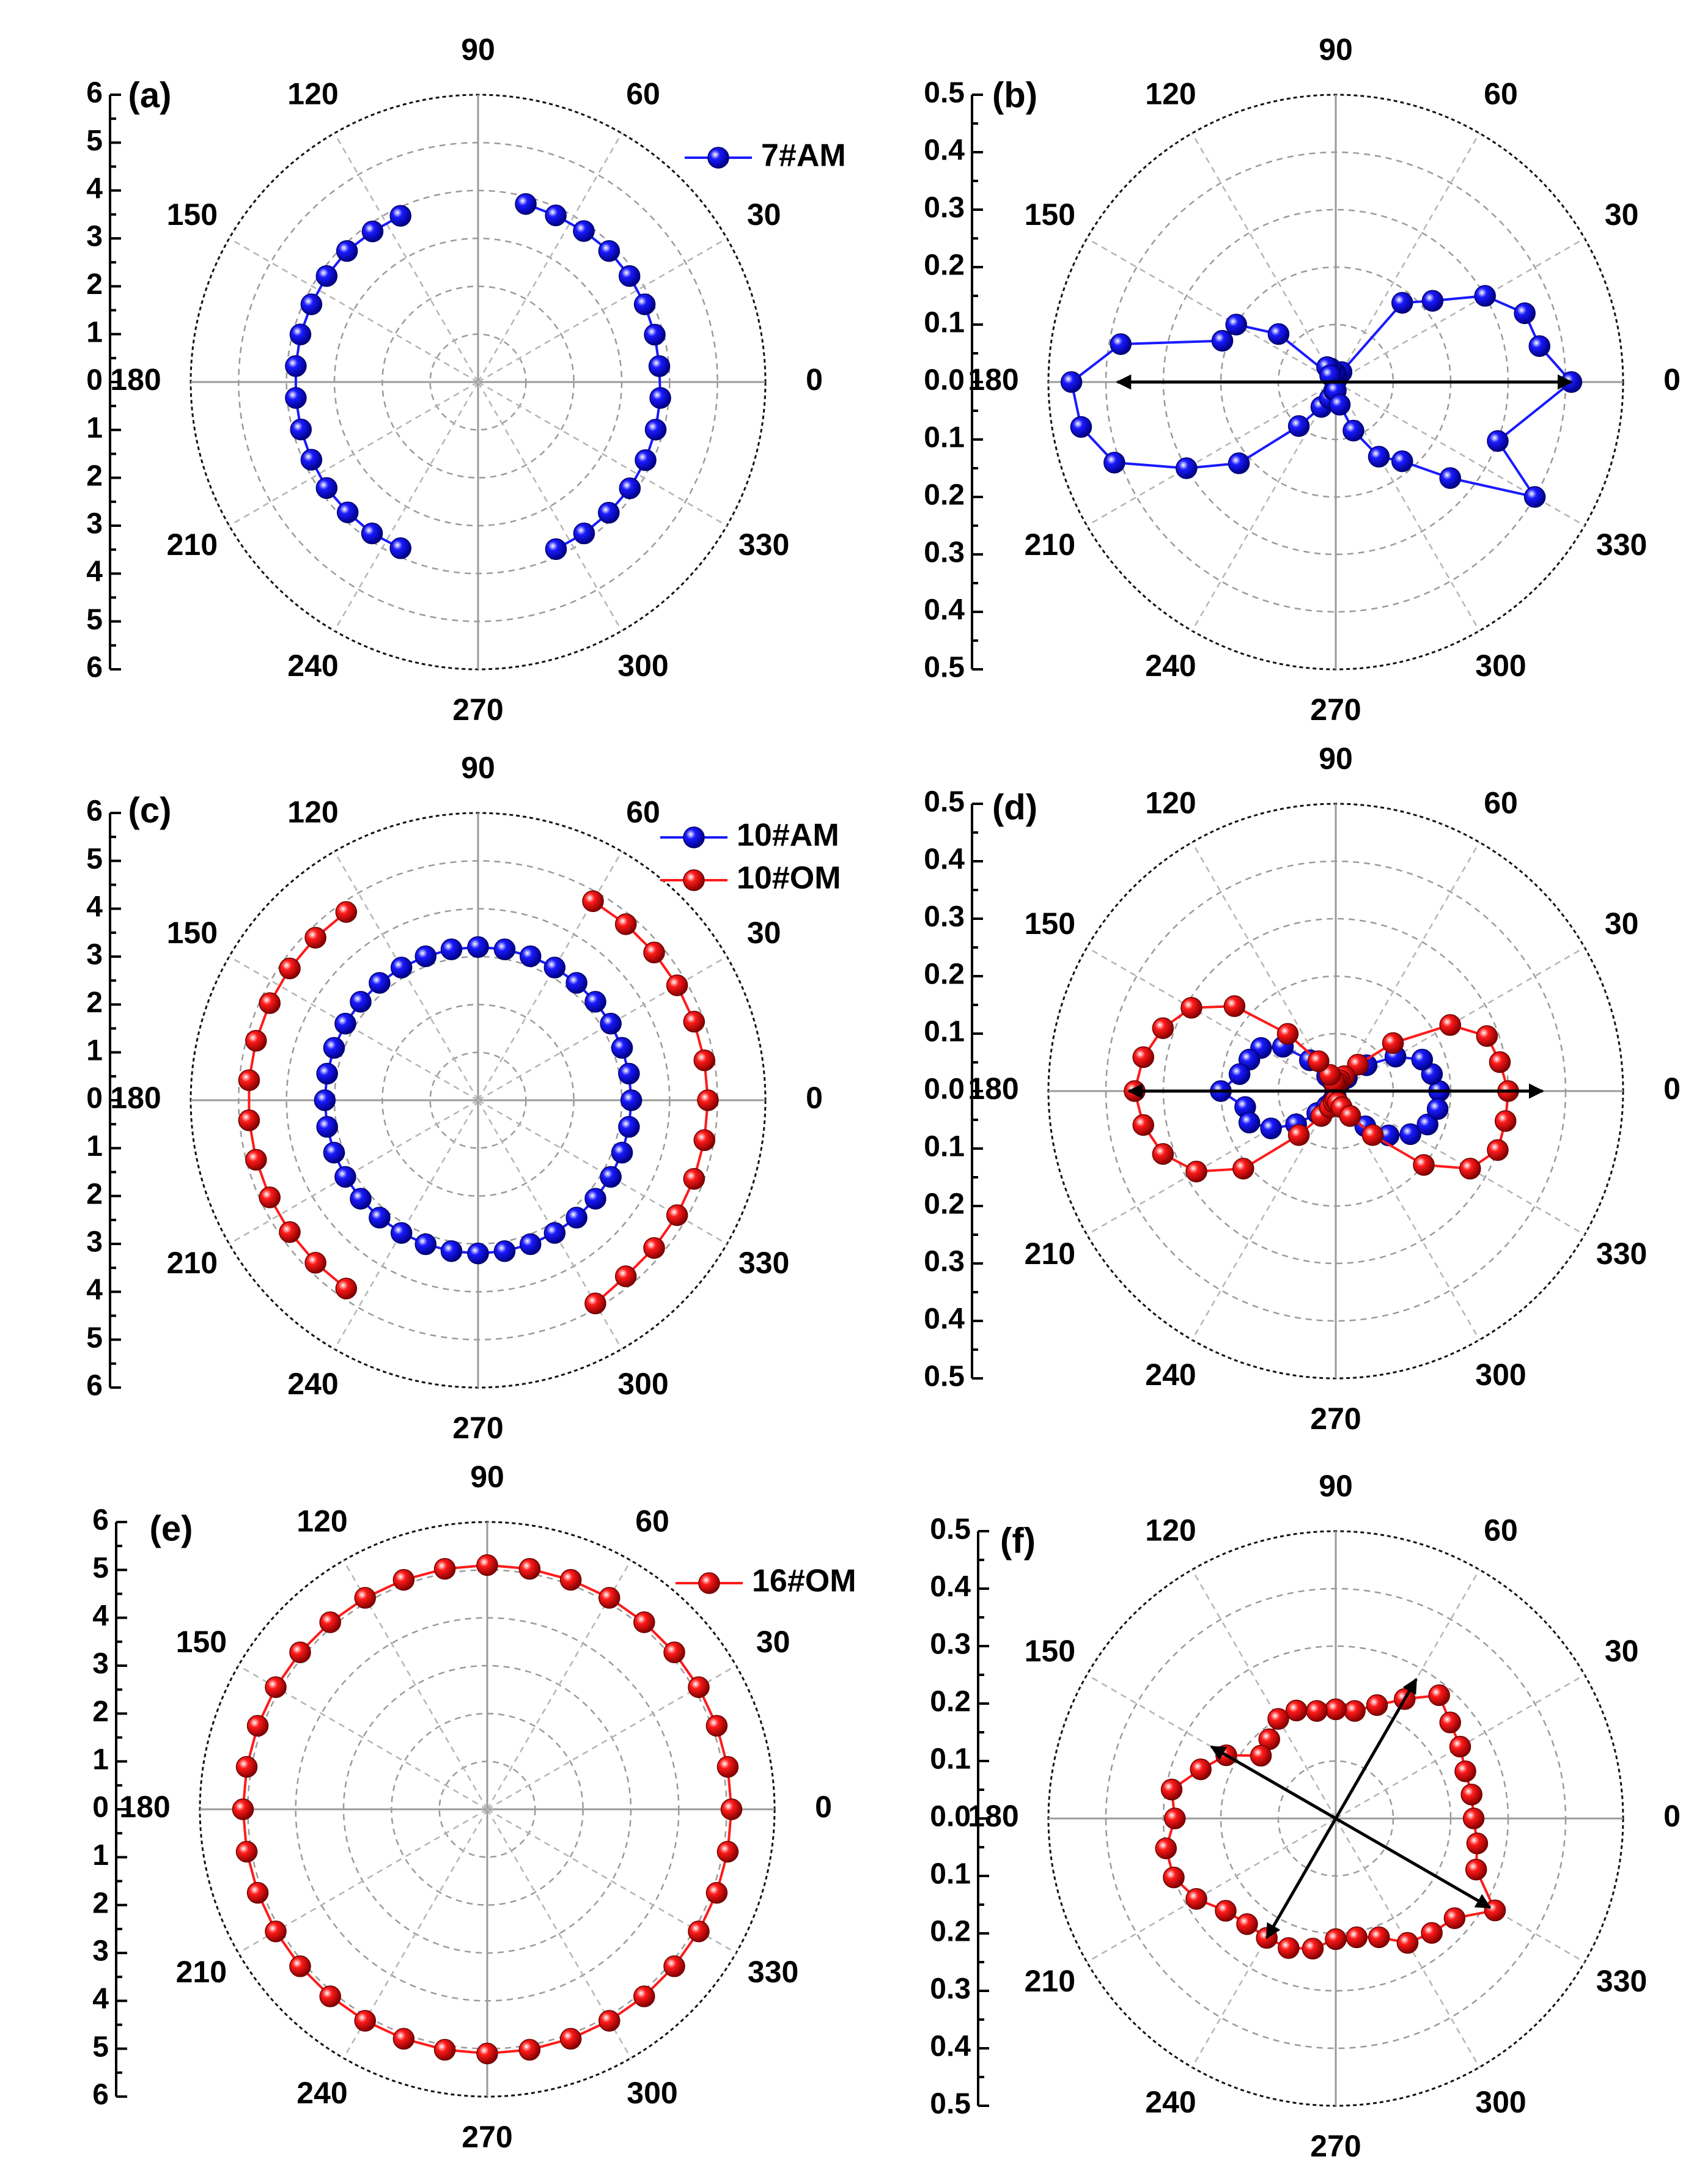  I want to click on radial-tick-label: 0.5, so click(944, 93).